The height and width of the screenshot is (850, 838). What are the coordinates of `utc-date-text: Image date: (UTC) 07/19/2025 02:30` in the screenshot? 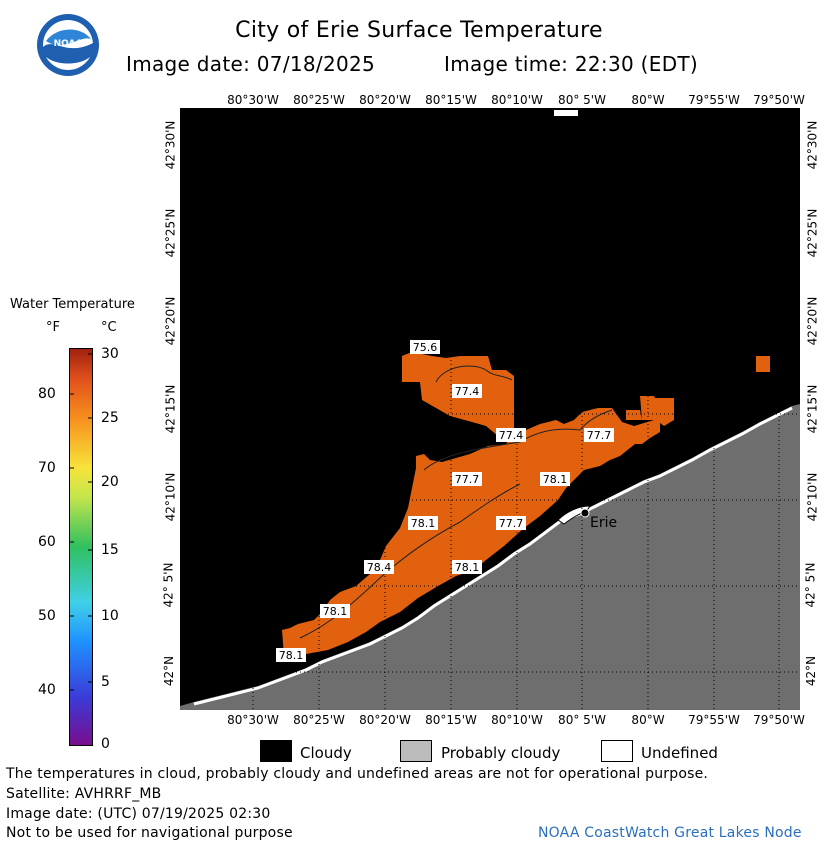 It's located at (138, 814).